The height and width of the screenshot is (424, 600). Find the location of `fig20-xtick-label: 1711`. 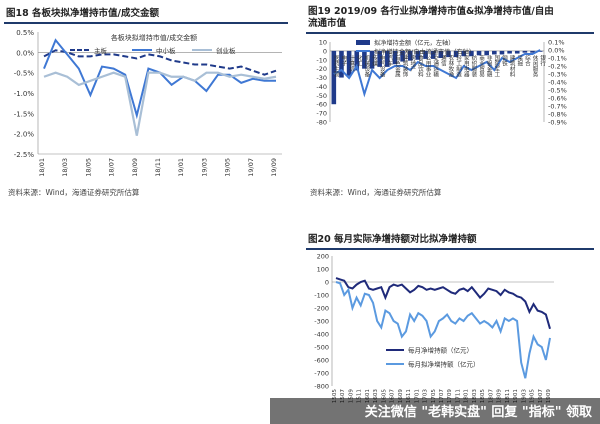

fig20-xtick-label: 1711 is located at coordinates (458, 396).